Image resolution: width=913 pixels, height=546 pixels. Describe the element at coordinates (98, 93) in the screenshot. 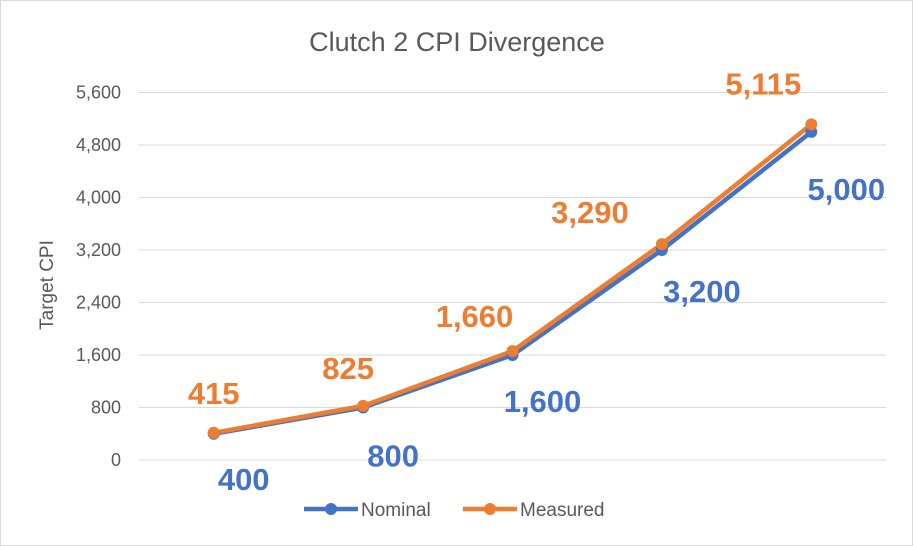

I see `y-tick-label: 5,600` at that location.